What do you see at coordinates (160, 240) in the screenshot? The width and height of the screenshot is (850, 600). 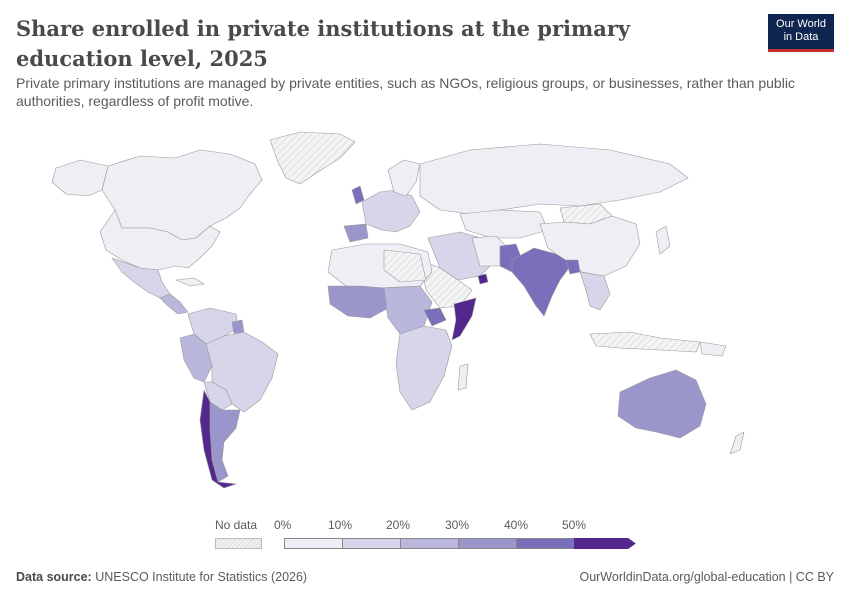 I see `country-usa` at bounding box center [160, 240].